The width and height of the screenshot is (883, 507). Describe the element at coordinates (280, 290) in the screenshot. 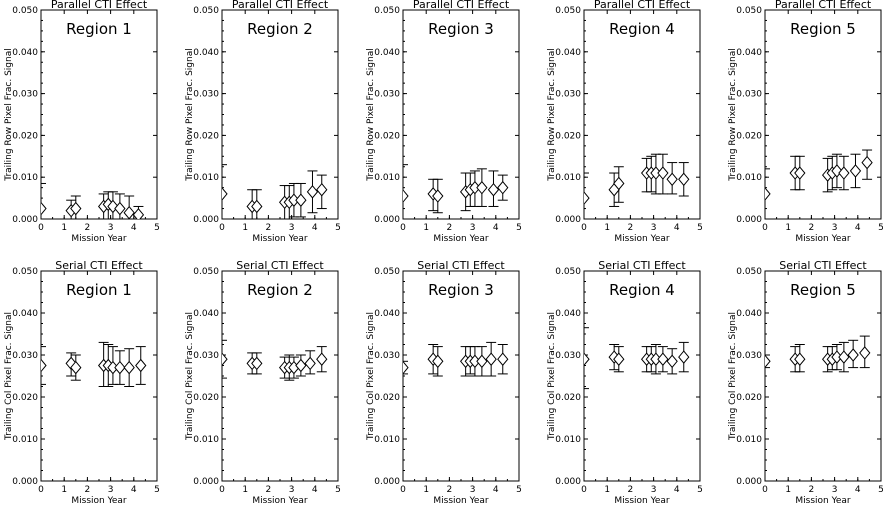

I see `region-label: Region 2` at that location.